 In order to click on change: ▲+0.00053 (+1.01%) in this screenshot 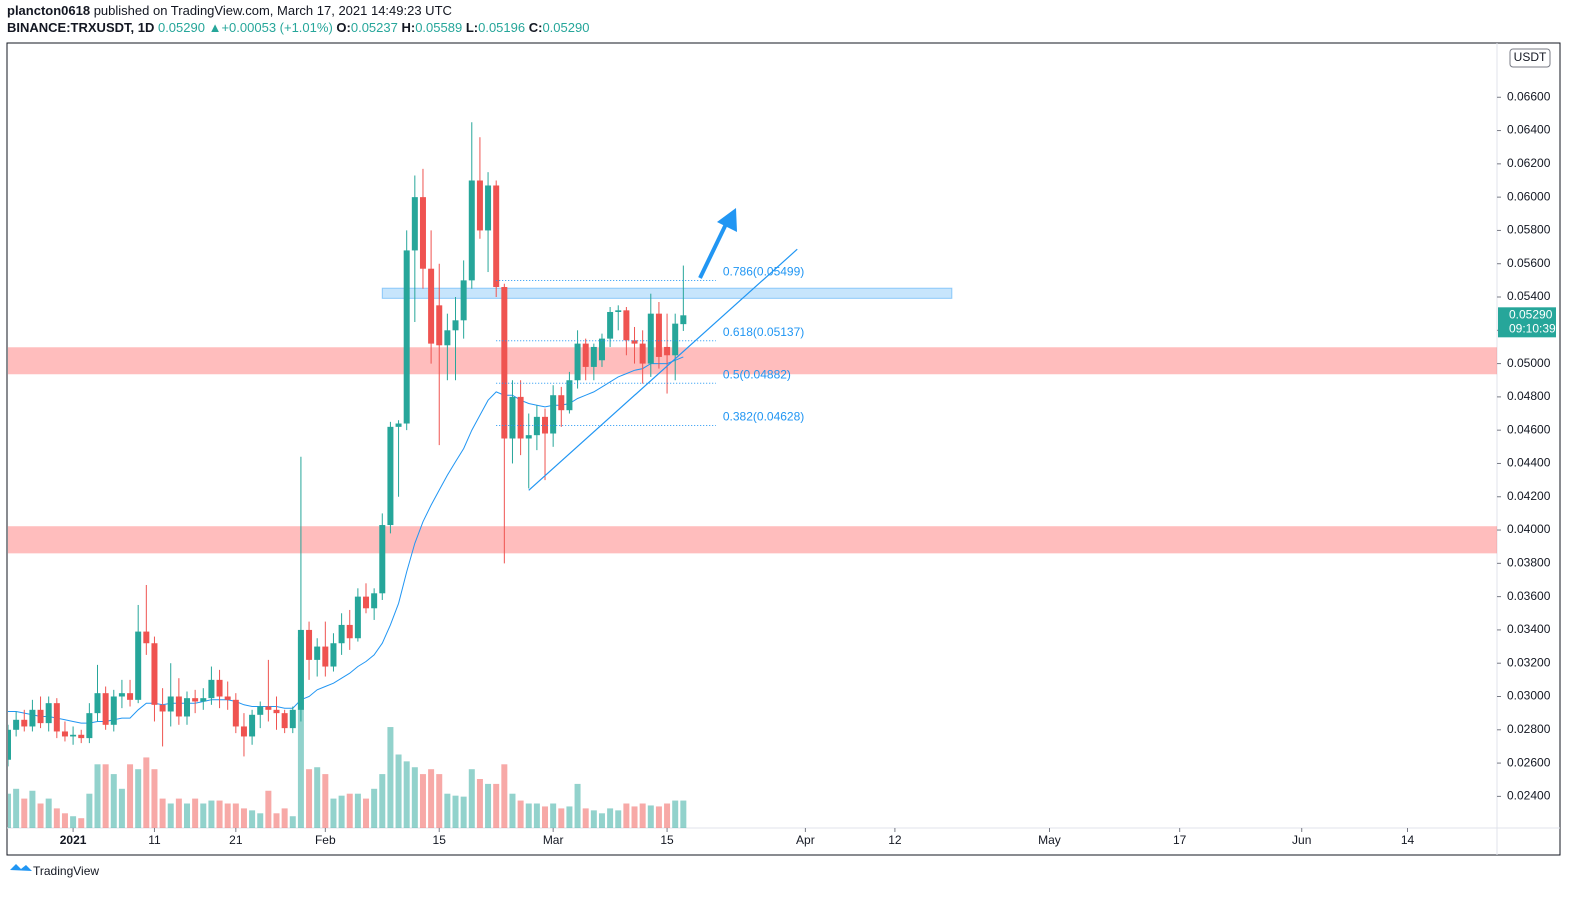, I will do `click(271, 27)`.